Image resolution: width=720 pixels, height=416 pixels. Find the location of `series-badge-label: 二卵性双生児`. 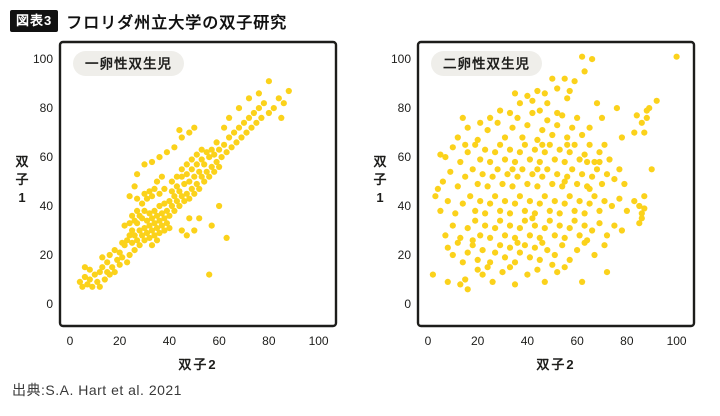

series-badge-label: 二卵性双生児 is located at coordinates (486, 64).